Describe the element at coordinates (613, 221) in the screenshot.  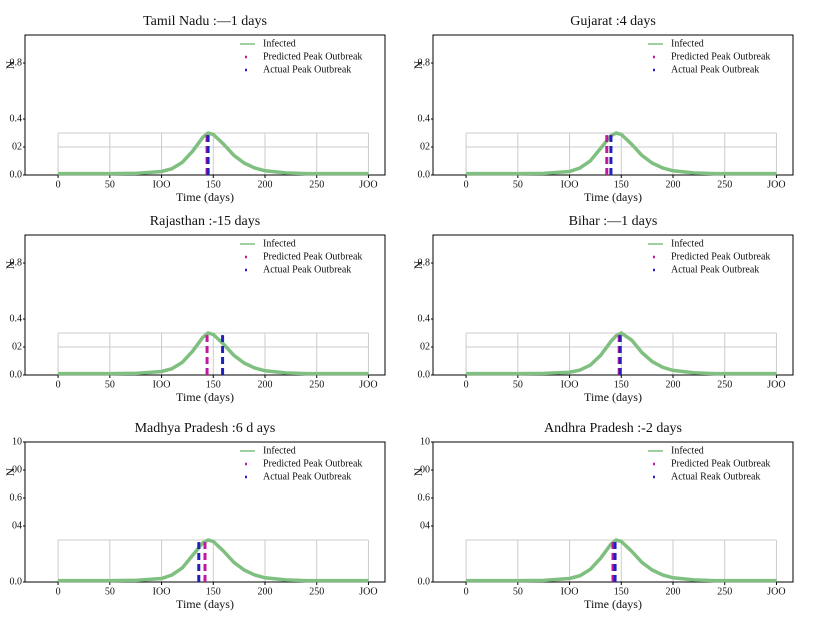
I see `chart-title: Bihar :—1 days` at that location.